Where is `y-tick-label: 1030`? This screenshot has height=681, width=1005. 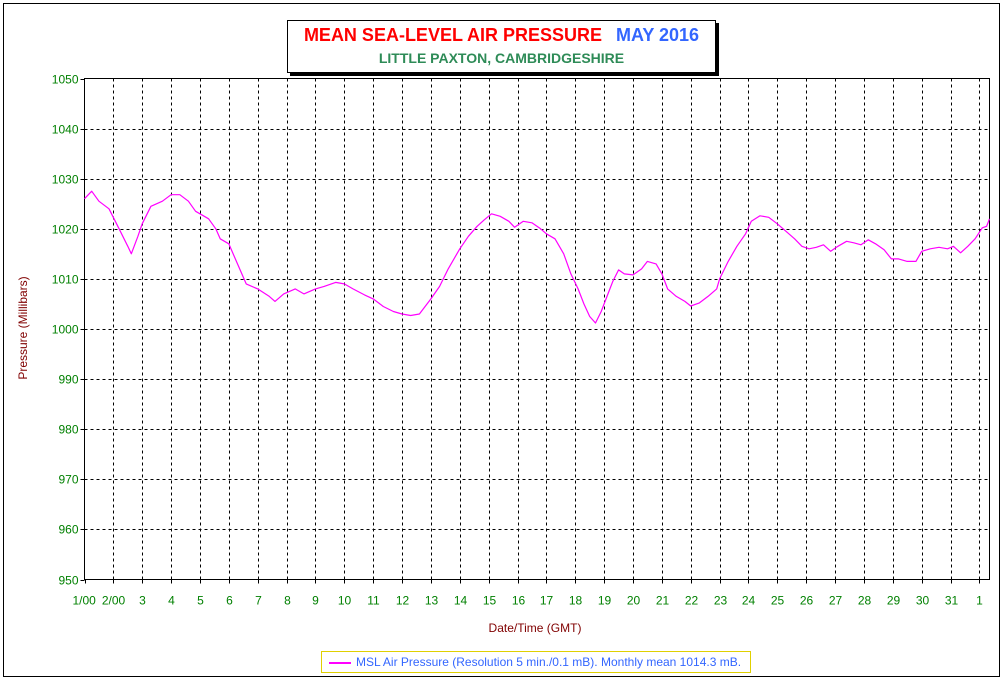 y-tick-label: 1030 is located at coordinates (65, 180).